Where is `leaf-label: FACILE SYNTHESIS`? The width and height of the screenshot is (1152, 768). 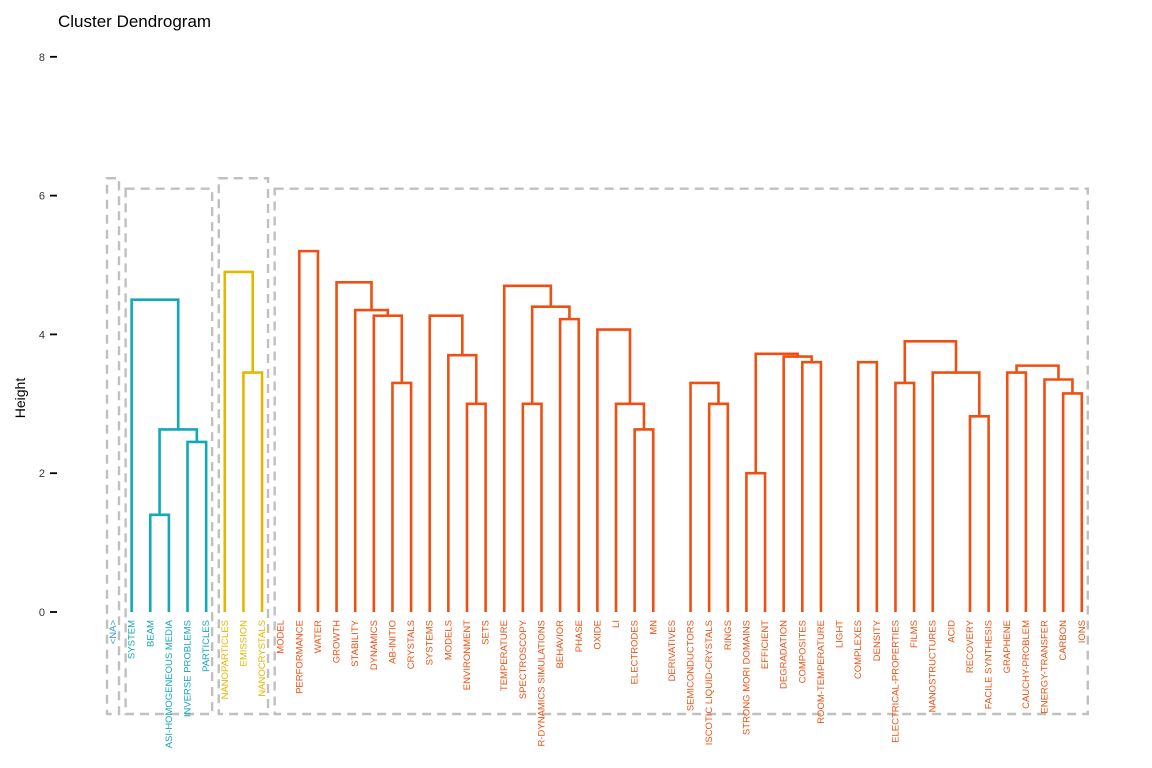 leaf-label: FACILE SYNTHESIS is located at coordinates (989, 664).